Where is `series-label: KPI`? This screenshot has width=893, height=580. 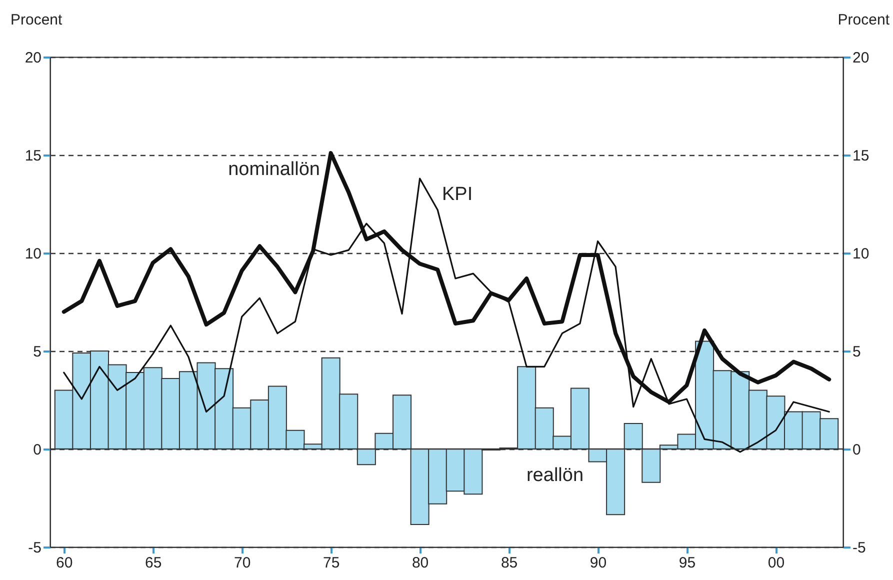 series-label: KPI is located at coordinates (457, 194).